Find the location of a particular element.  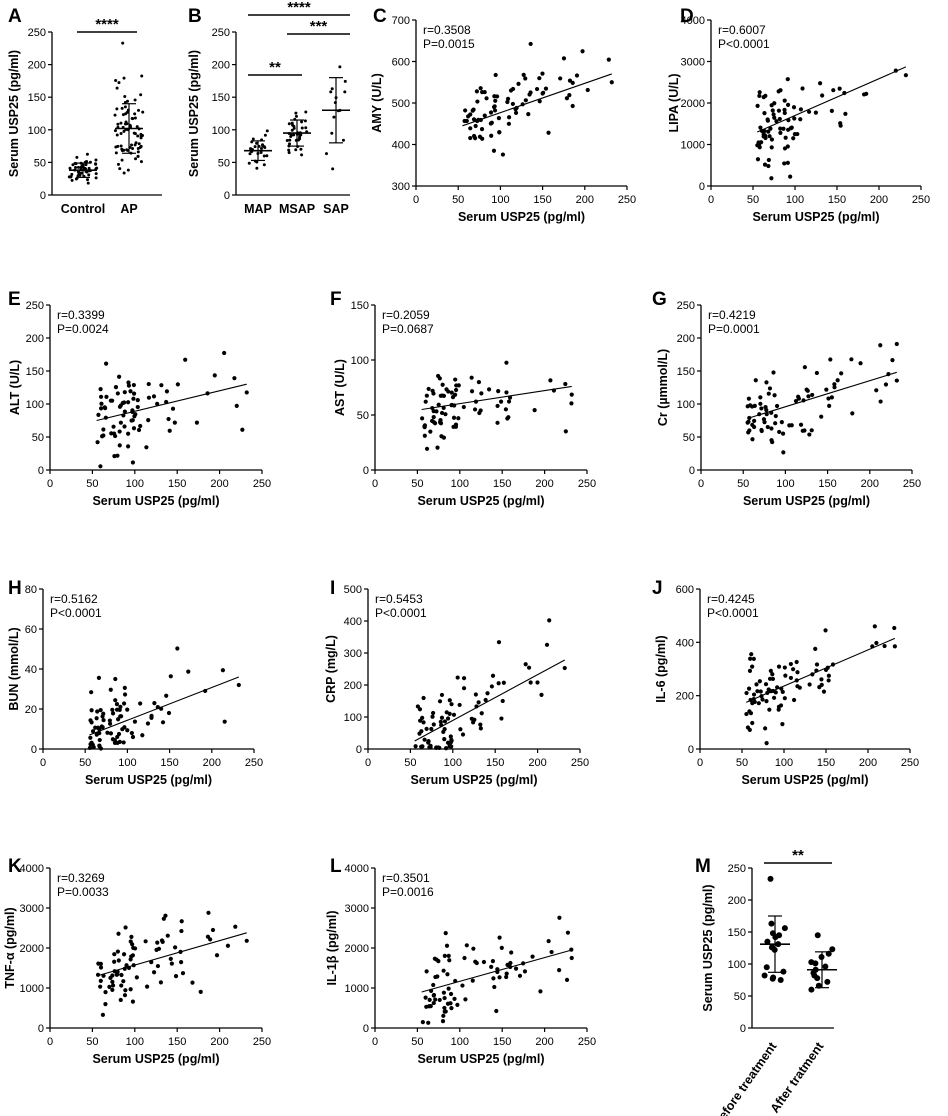

y-axis-title: AST (U/L) is located at coordinates (340, 387).